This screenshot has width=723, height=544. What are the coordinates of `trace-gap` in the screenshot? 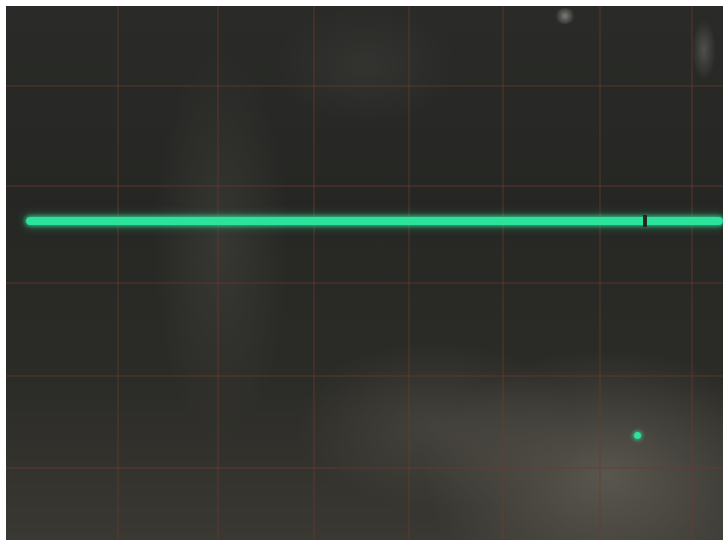 It's located at (645, 221).